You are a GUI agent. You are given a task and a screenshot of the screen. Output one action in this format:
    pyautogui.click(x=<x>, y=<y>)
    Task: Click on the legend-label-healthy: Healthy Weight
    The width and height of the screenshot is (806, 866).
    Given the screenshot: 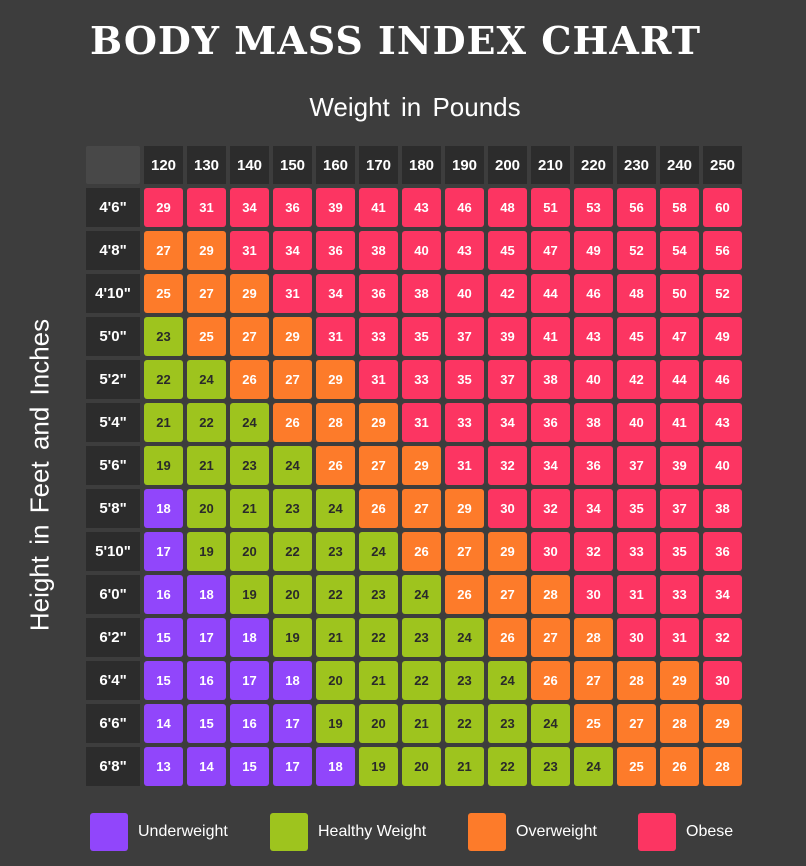 What is the action you would take?
    pyautogui.click(x=372, y=831)
    